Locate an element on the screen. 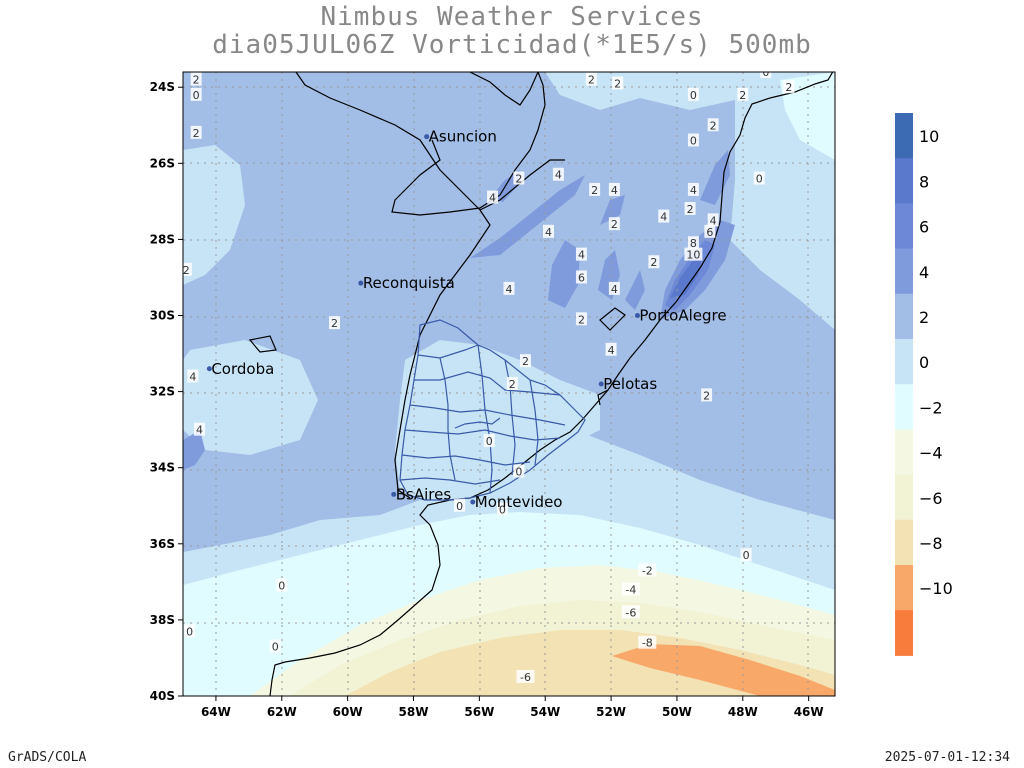 The width and height of the screenshot is (1024, 768). lat-tick-label: 34S is located at coordinates (162, 468).